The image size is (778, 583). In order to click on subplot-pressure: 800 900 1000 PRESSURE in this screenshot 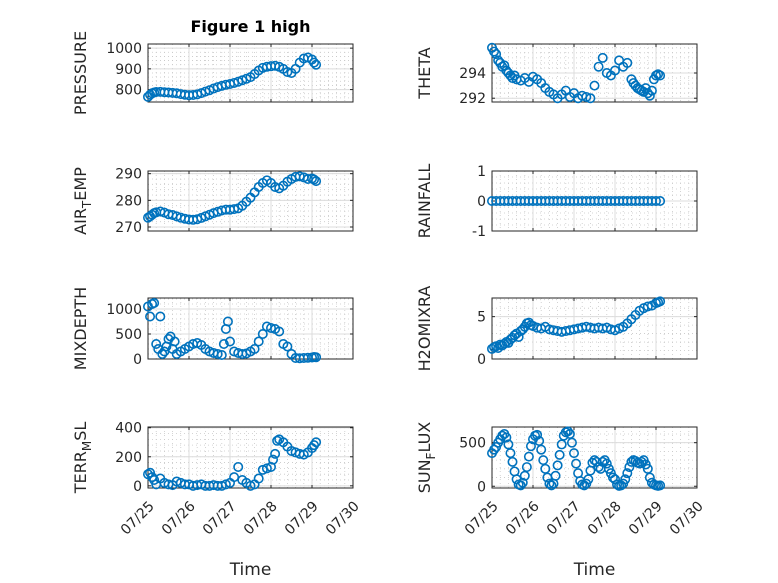, I will do `click(212, 73)`.